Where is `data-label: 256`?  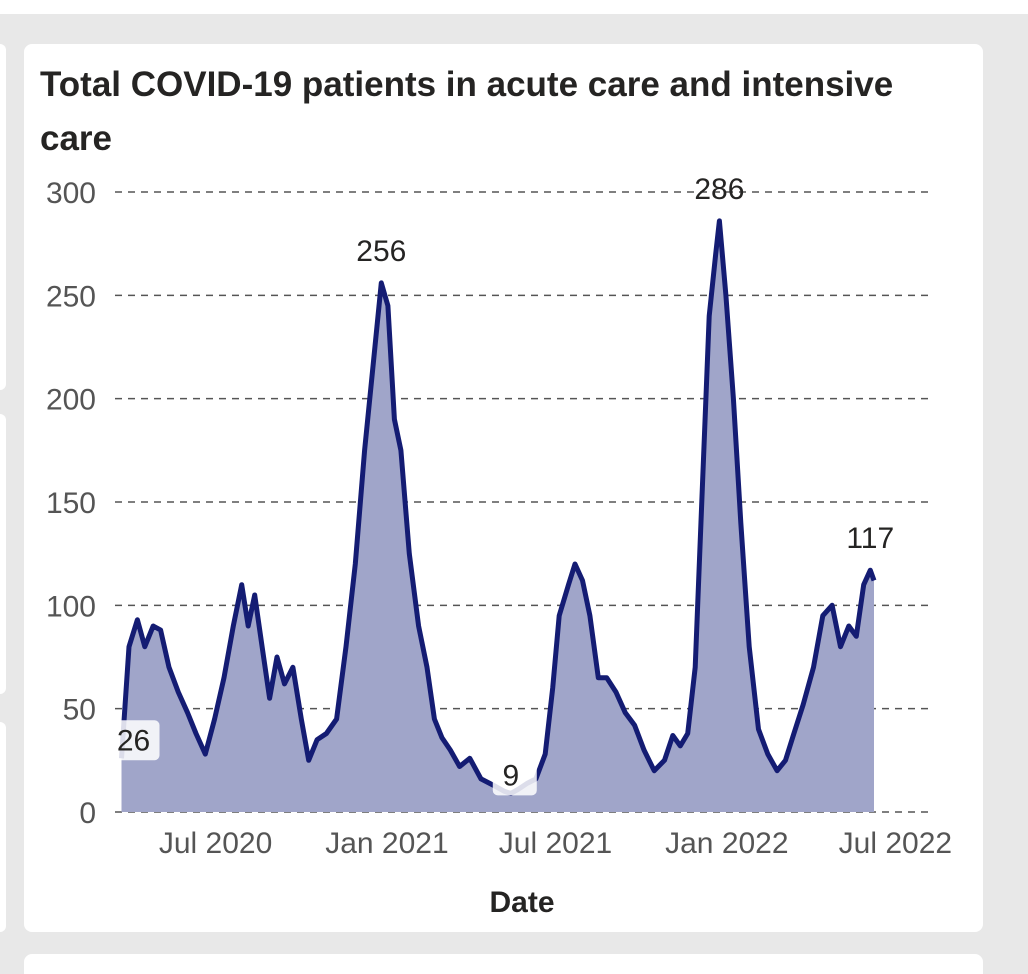 data-label: 256 is located at coordinates (381, 251).